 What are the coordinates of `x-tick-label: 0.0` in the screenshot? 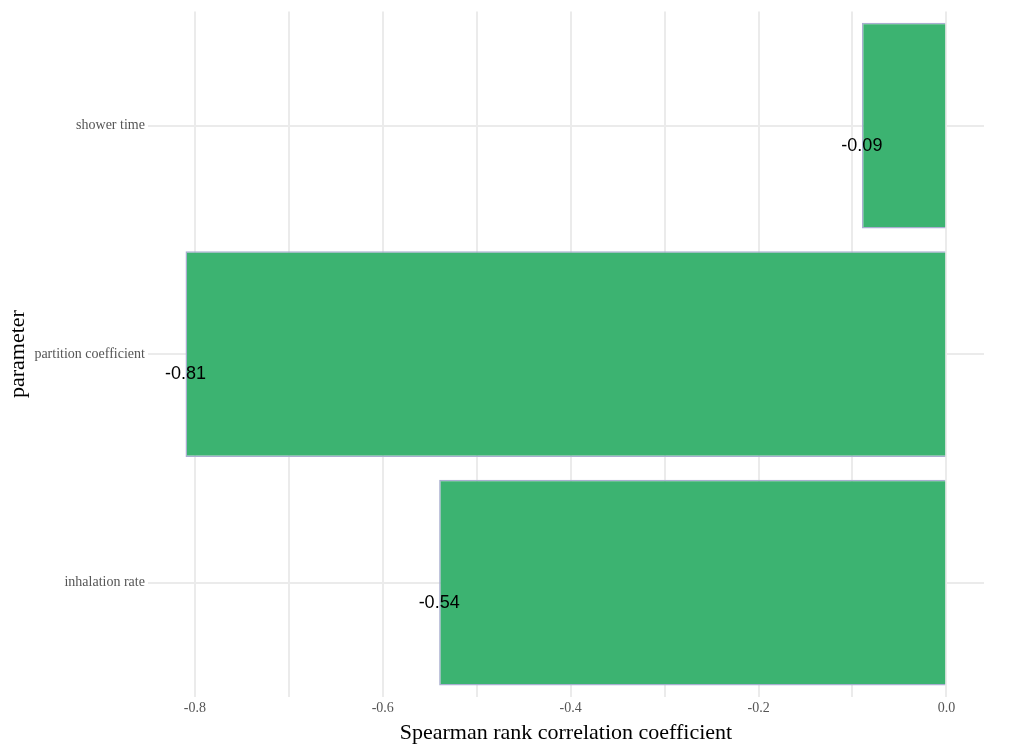 It's located at (946, 707).